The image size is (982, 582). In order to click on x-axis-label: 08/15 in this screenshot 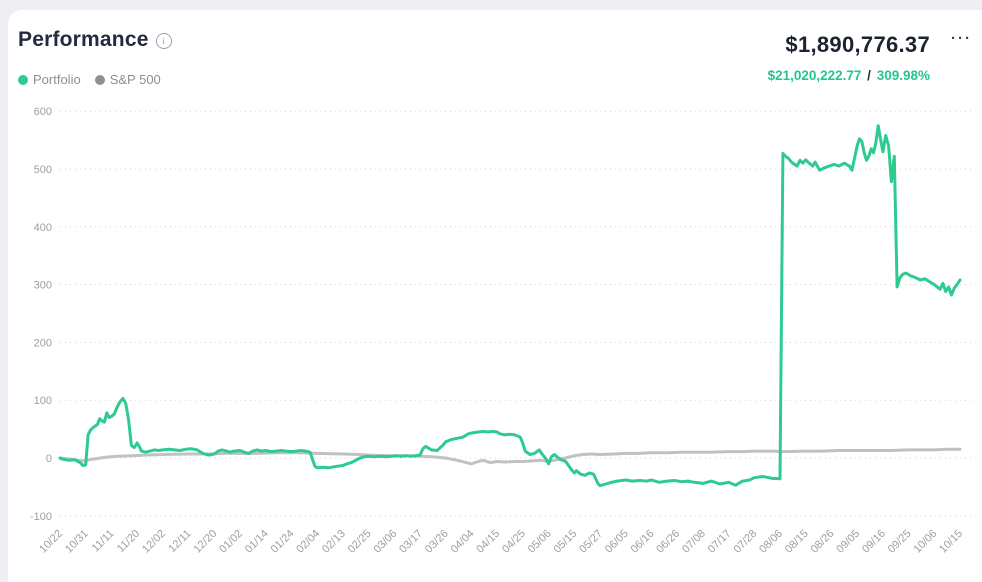, I will do `click(797, 542)`.